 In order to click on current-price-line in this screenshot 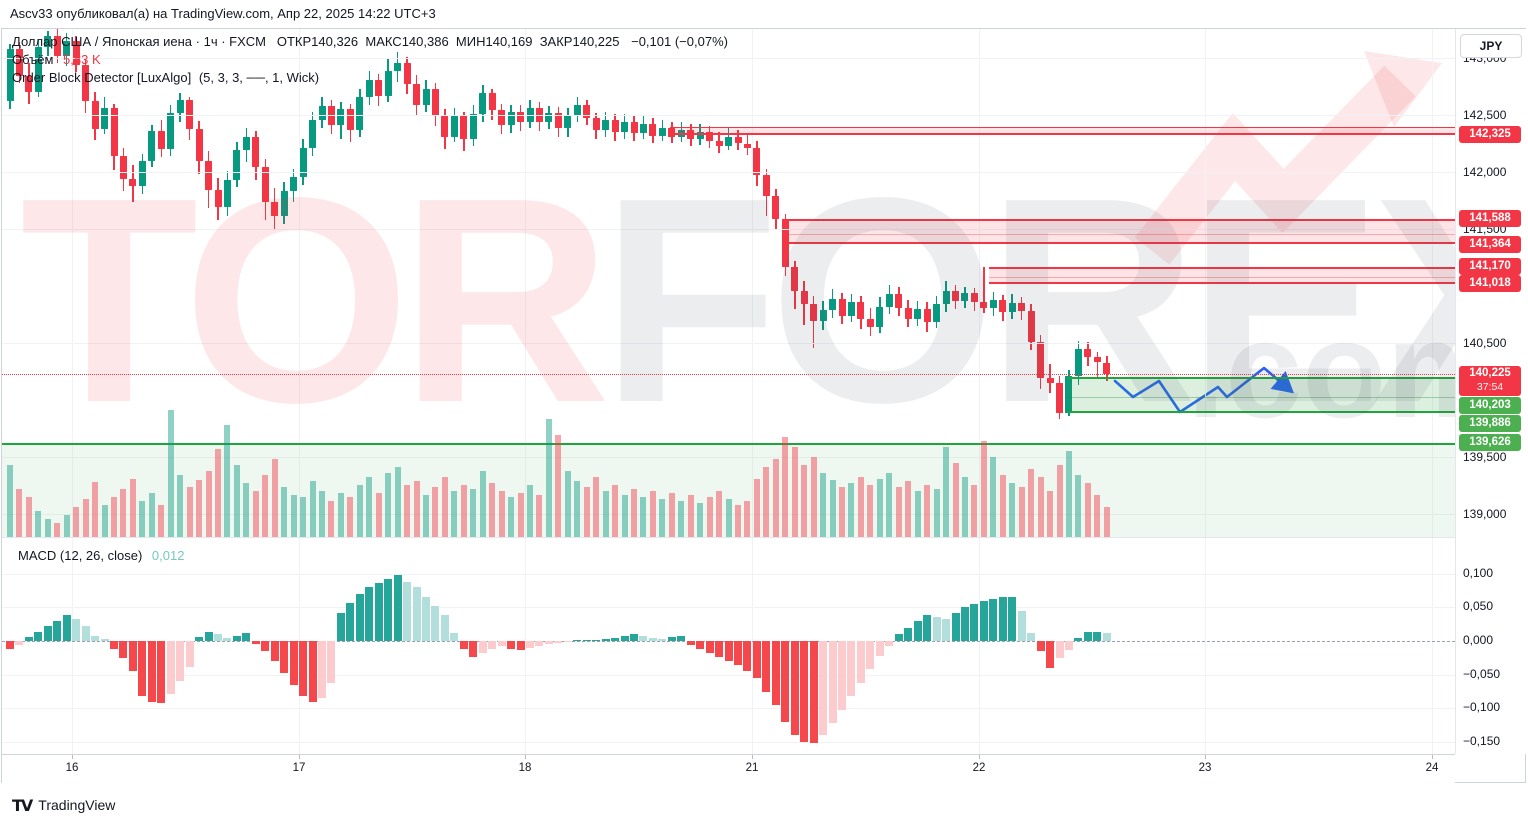, I will do `click(728, 375)`.